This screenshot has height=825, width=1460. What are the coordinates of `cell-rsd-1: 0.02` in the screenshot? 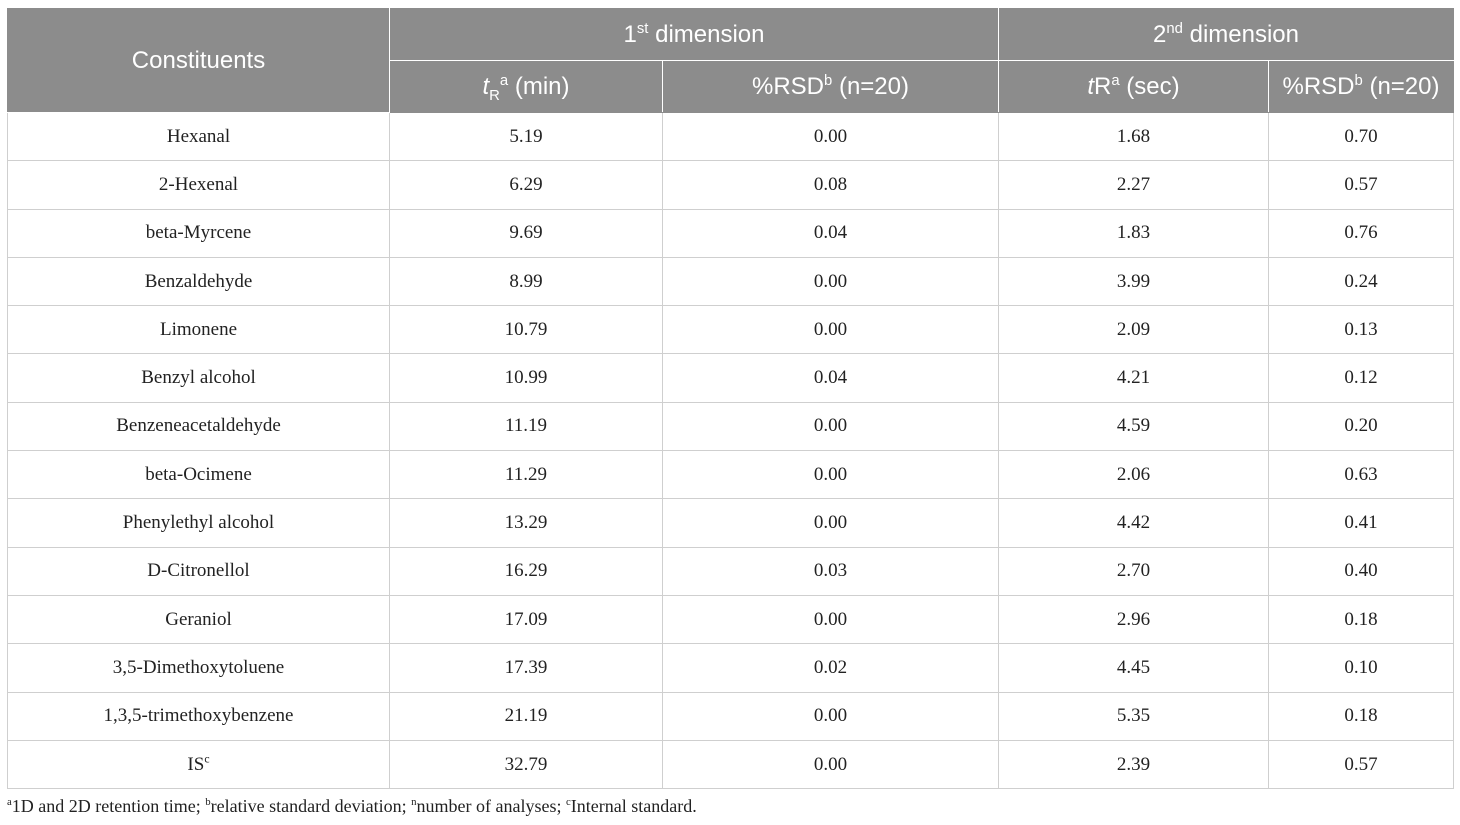 It's located at (830, 668).